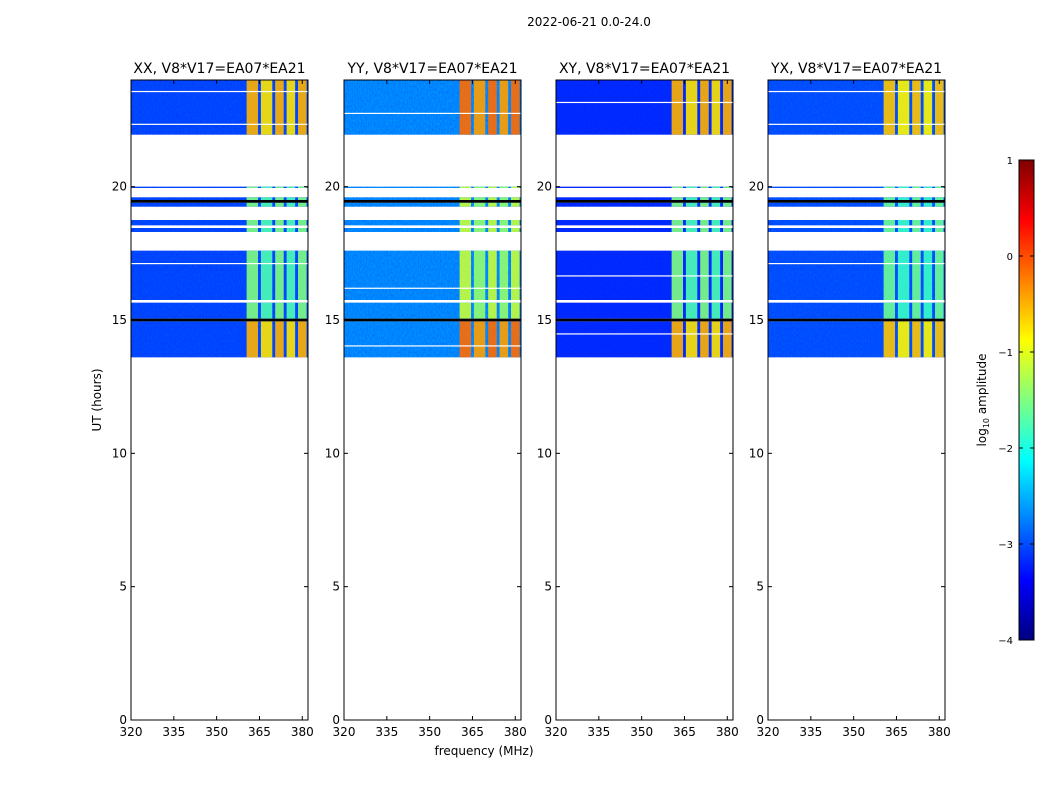  Describe the element at coordinates (684, 732) in the screenshot. I see `x-tick-label: 365` at that location.